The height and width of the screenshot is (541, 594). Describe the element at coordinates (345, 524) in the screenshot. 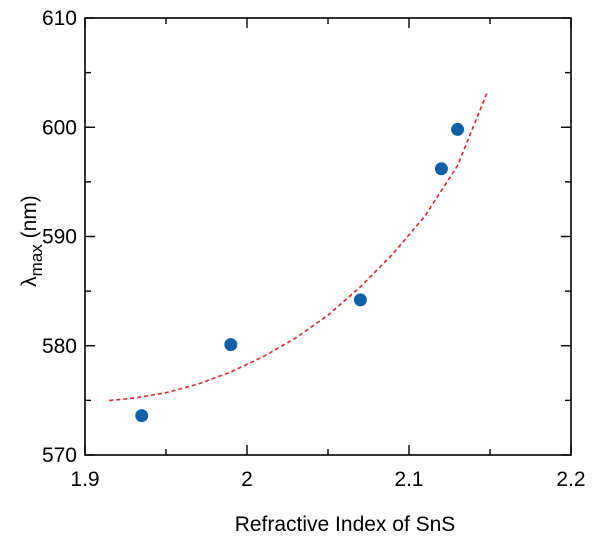

I see `x-axis-title: Refractive Index of SnS` at that location.